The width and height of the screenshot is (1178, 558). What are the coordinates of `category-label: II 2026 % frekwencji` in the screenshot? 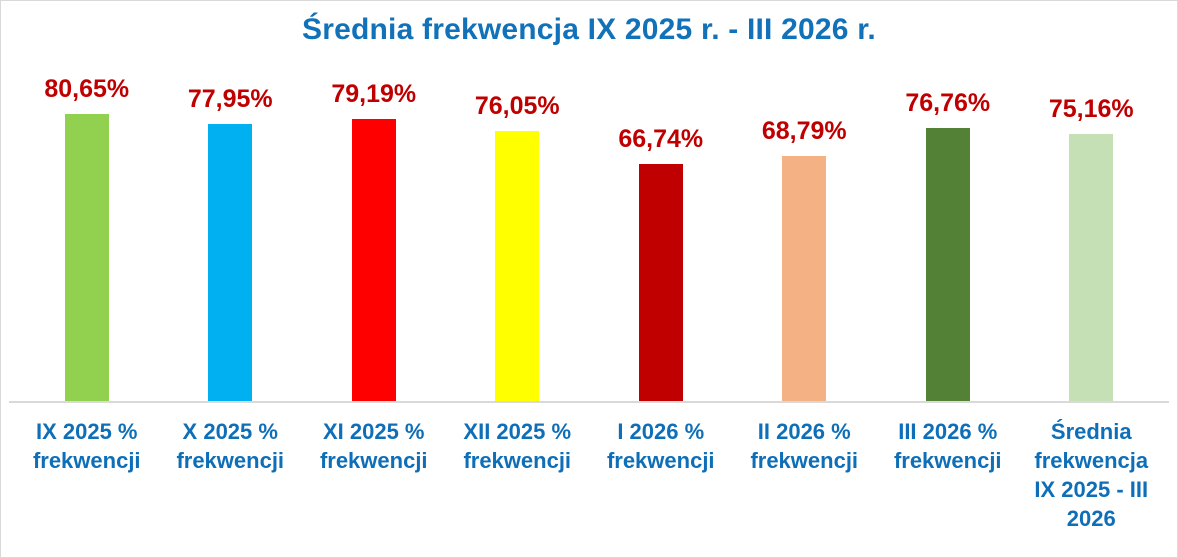 It's located at (804, 446).